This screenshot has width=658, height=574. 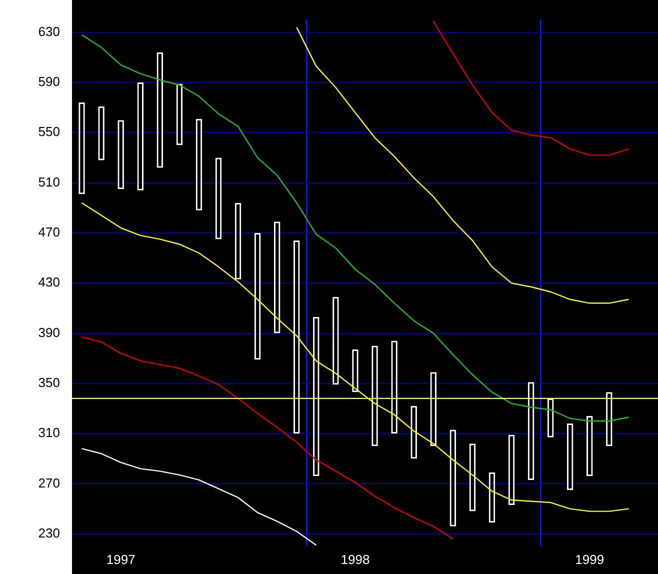 I want to click on y-tick-label: 430, so click(x=49, y=282).